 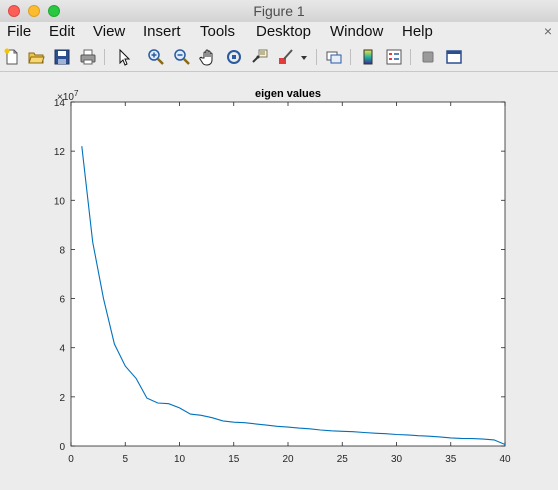 I want to click on y-tick-label: 2, so click(x=62, y=398).